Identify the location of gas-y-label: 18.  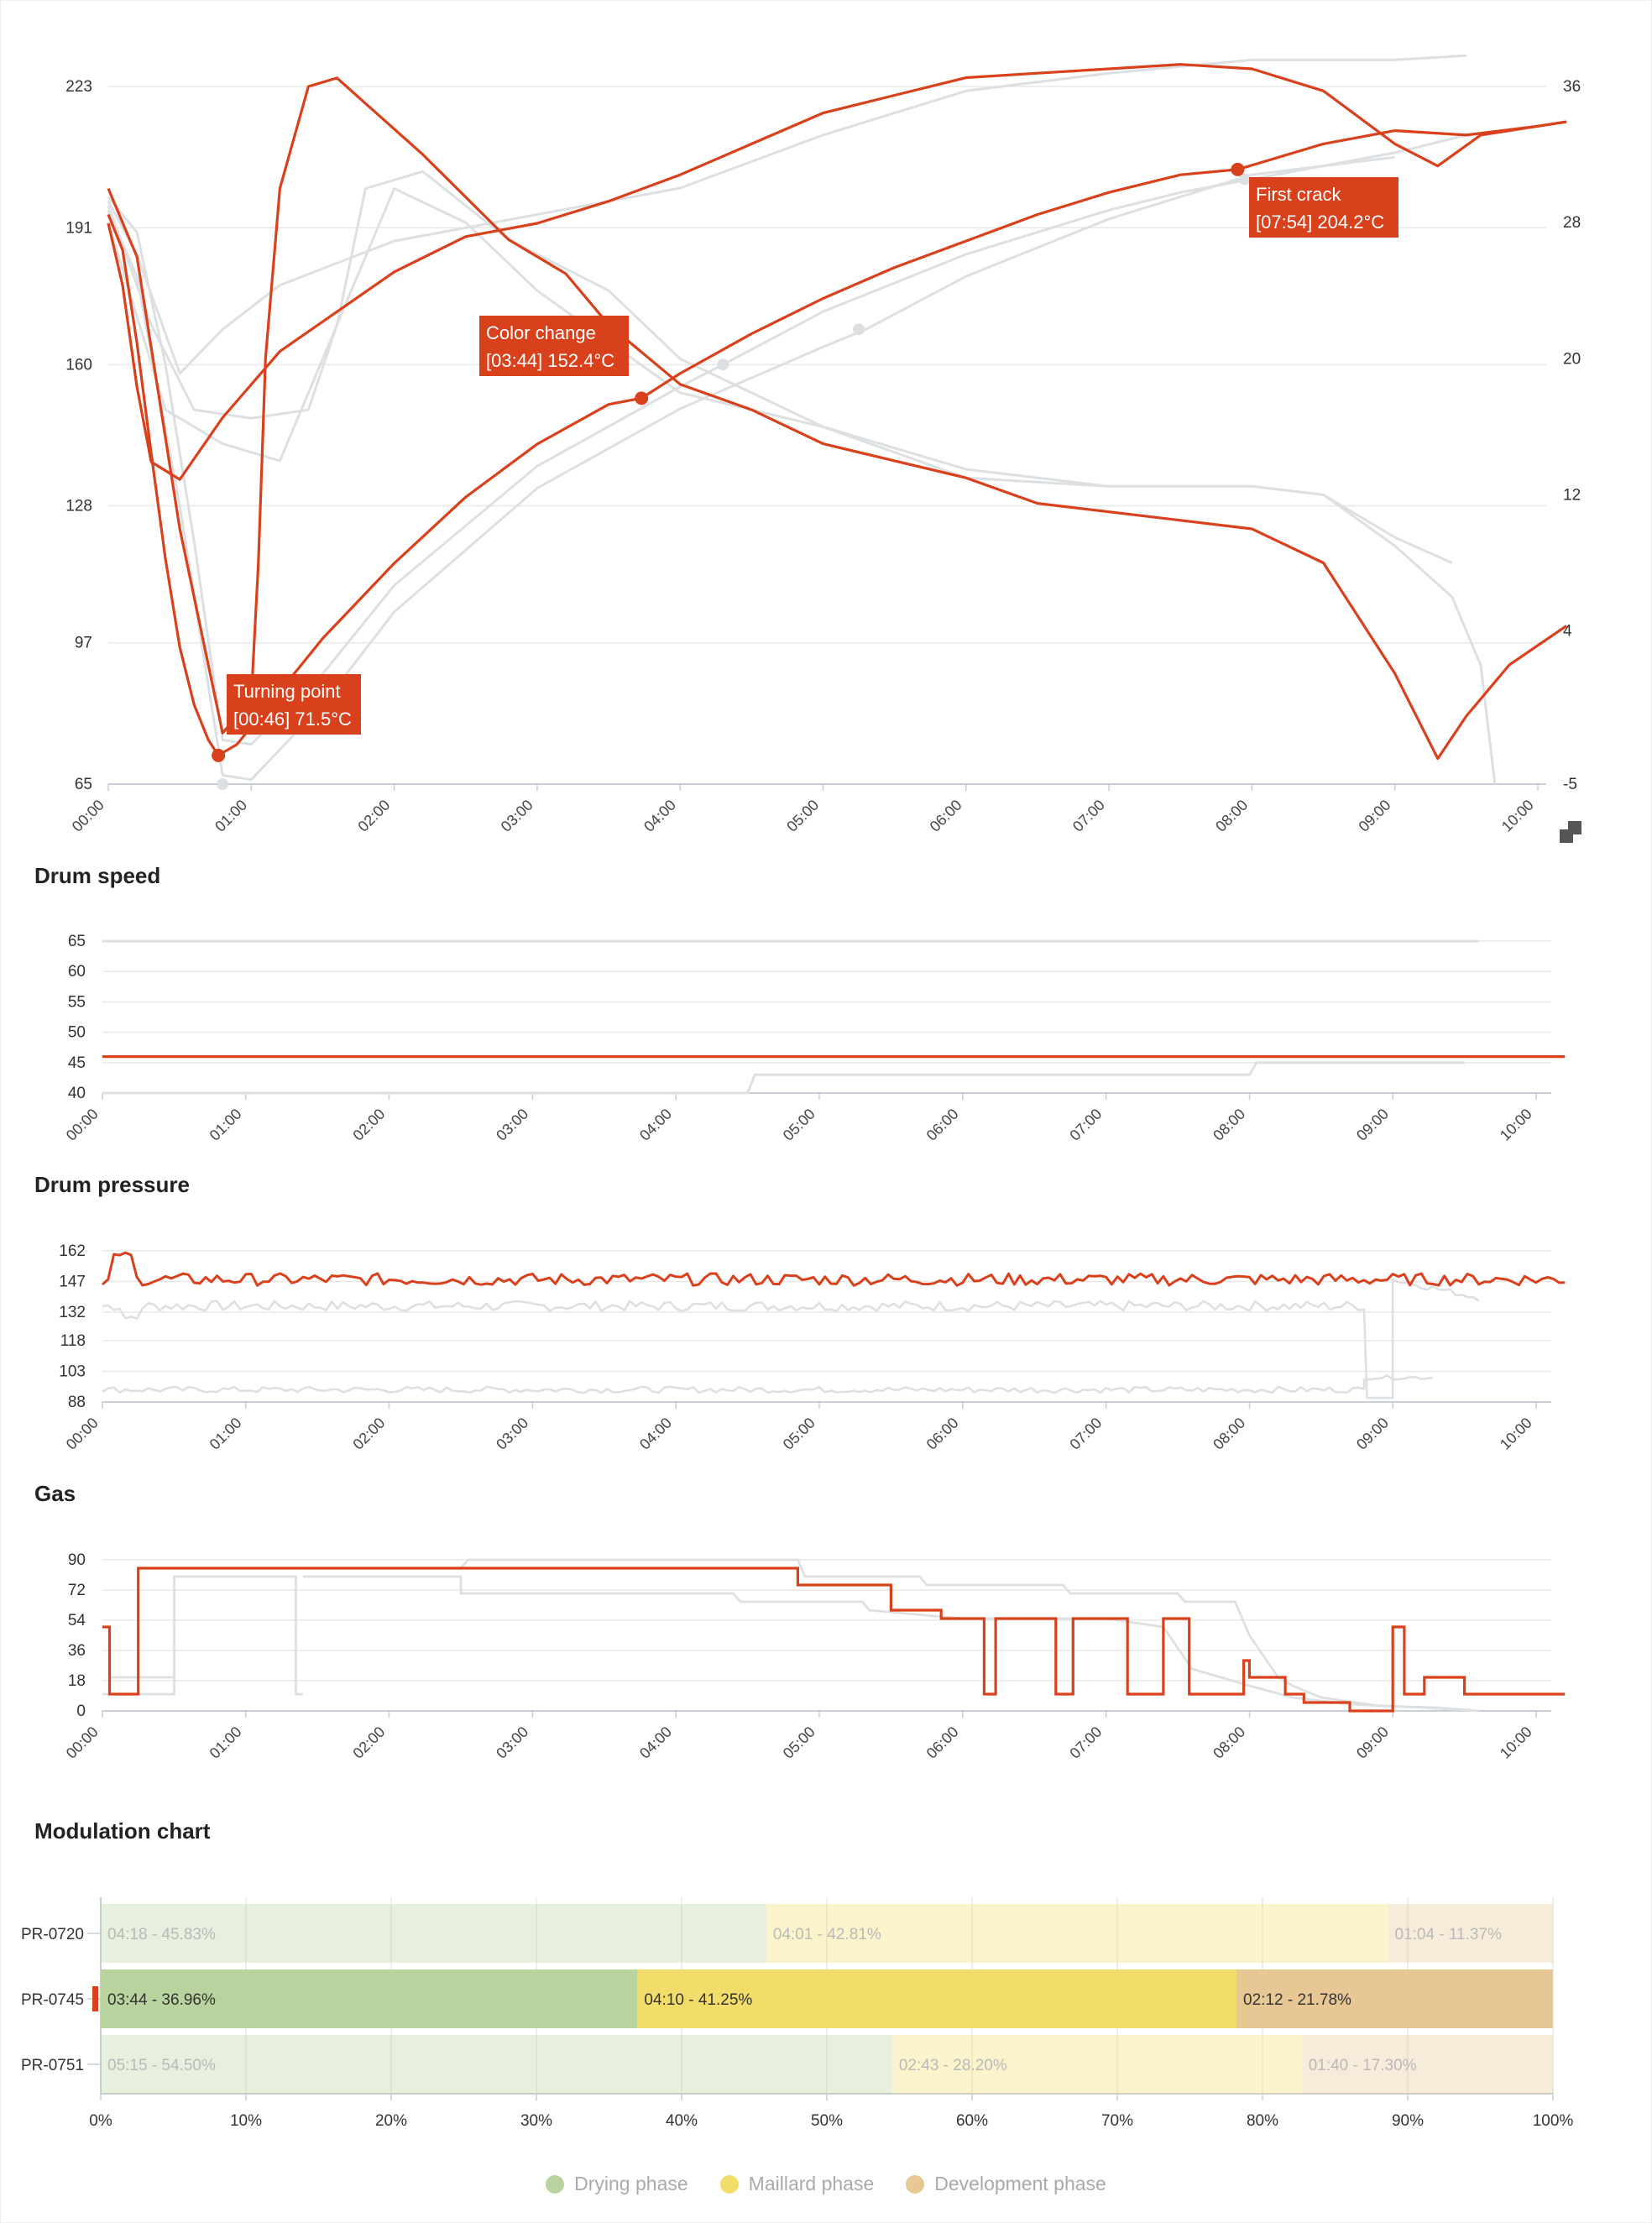
(77, 1681).